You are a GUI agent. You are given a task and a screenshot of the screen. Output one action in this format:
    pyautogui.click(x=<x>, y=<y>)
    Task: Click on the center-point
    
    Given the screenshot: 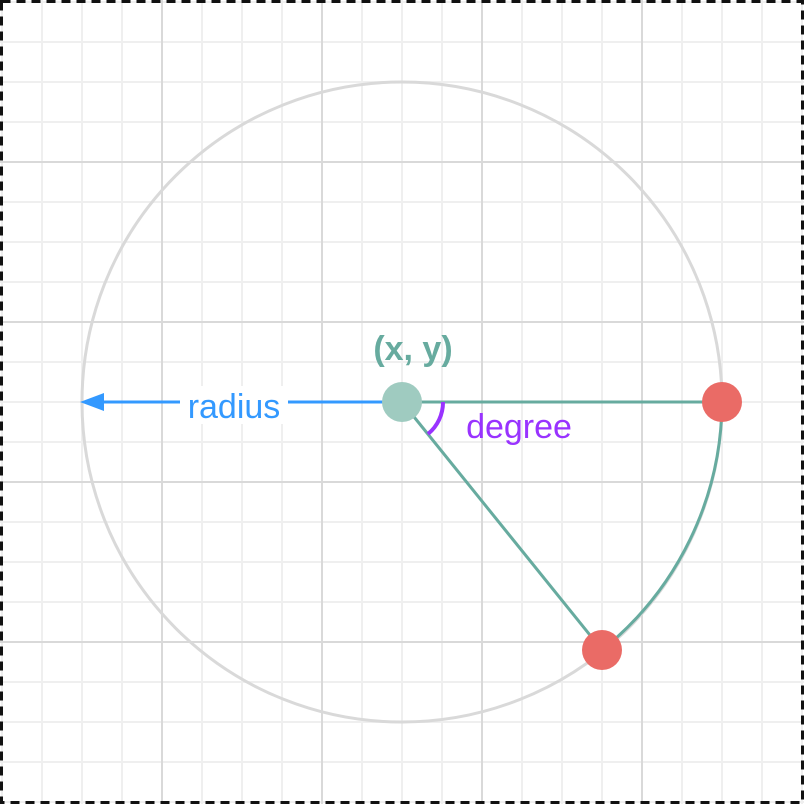 What is the action you would take?
    pyautogui.click(x=402, y=402)
    